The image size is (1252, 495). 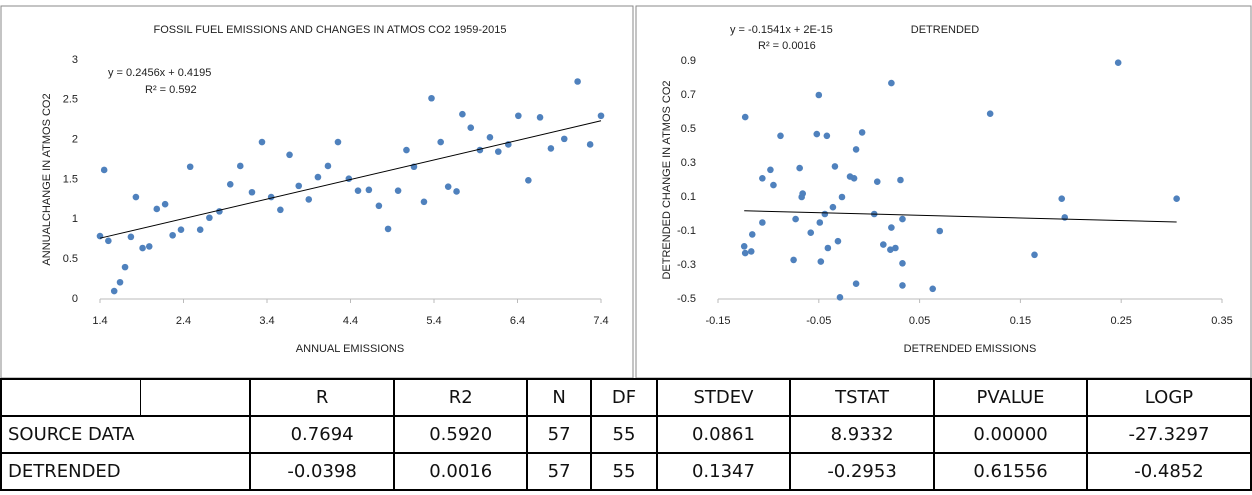 I want to click on cell: STDEV, so click(x=723, y=397).